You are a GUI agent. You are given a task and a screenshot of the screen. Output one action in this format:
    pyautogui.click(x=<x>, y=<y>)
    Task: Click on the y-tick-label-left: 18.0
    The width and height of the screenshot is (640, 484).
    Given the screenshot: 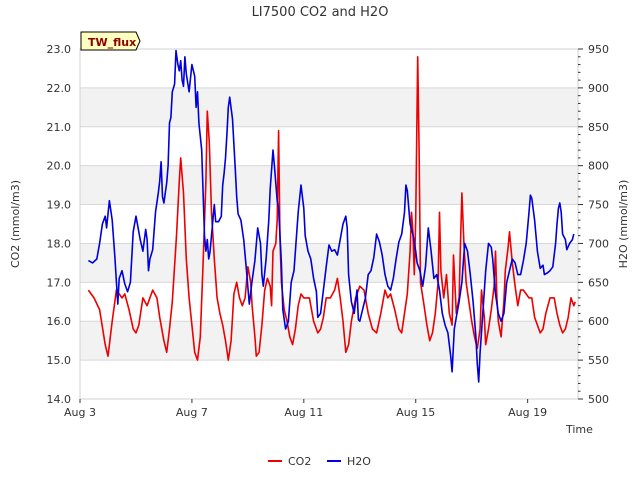 What is the action you would take?
    pyautogui.click(x=59, y=243)
    